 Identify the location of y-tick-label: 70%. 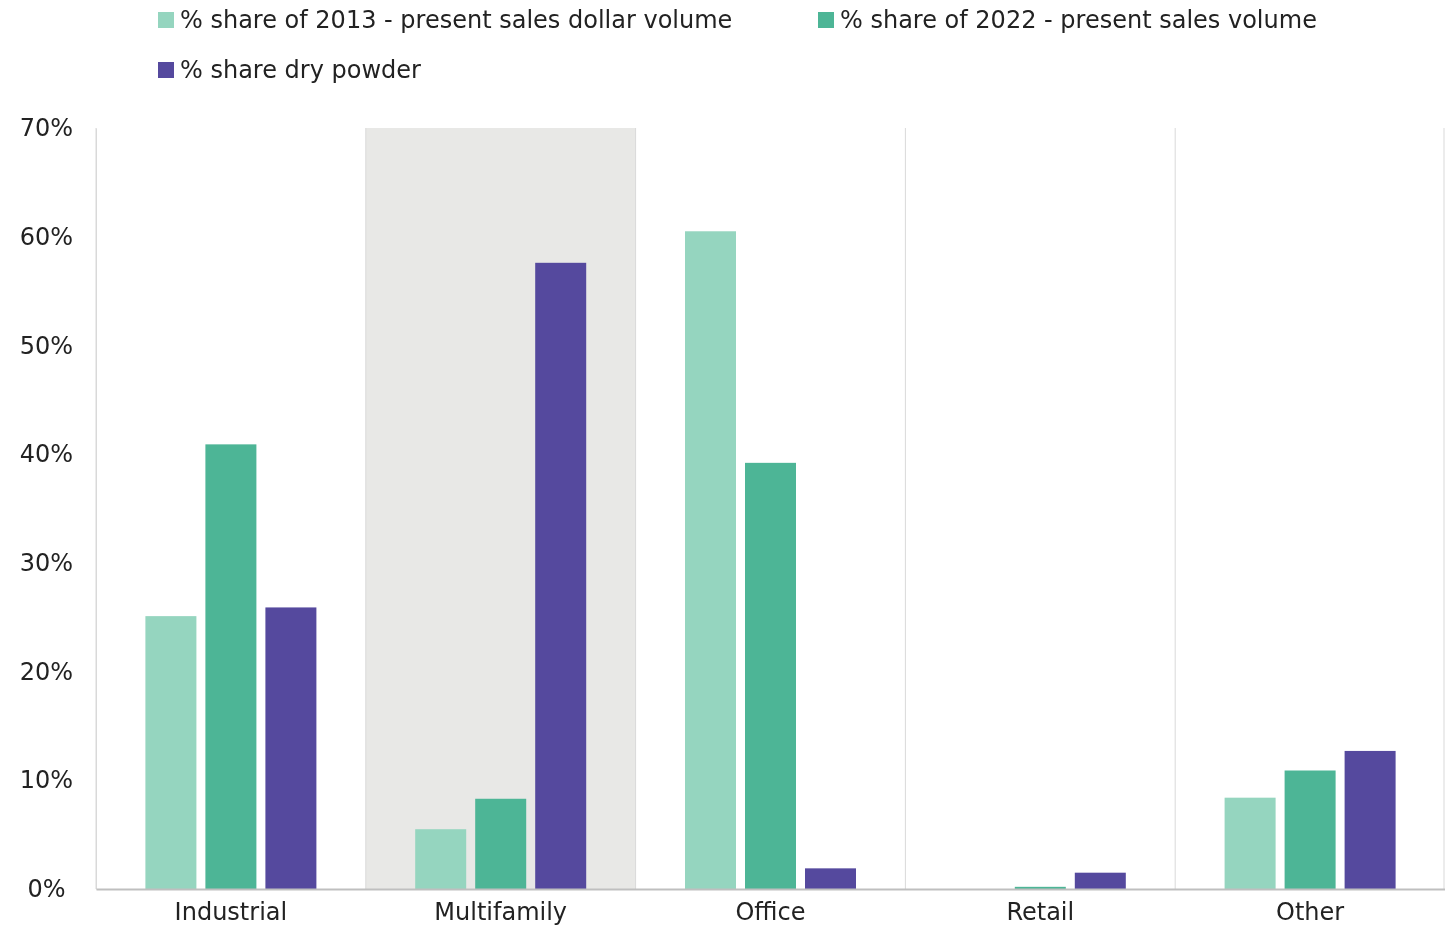
(46, 128).